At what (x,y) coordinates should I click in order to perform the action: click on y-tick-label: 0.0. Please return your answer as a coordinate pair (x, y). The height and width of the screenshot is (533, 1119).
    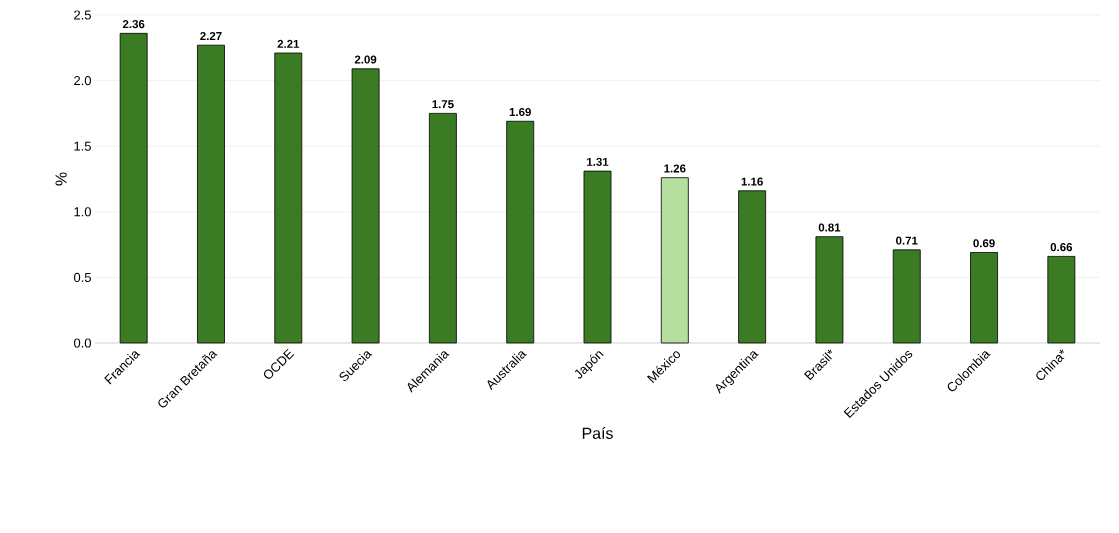
    Looking at the image, I should click on (82, 343).